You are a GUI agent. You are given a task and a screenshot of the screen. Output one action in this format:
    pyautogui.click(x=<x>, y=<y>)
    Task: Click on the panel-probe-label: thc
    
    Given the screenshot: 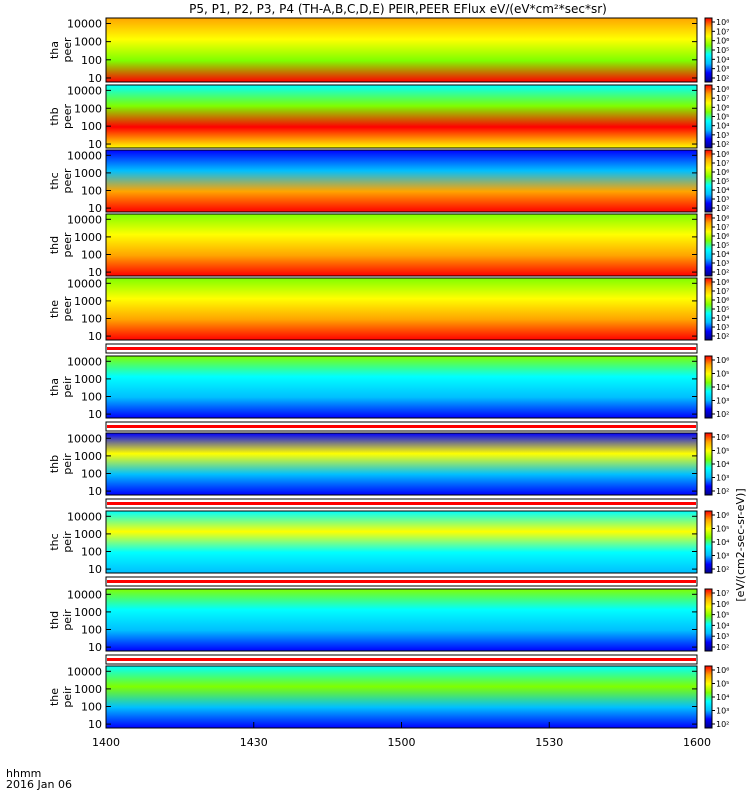 What is the action you would take?
    pyautogui.click(x=54, y=180)
    